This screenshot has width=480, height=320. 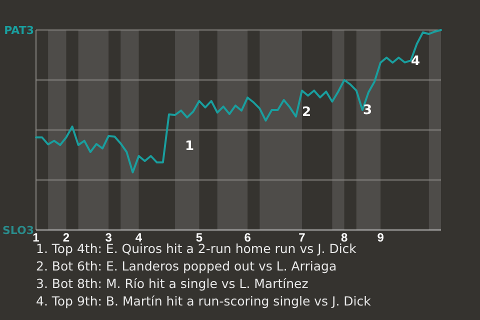 What do you see at coordinates (367, 110) in the screenshot?
I see `annotation: 3` at bounding box center [367, 110].